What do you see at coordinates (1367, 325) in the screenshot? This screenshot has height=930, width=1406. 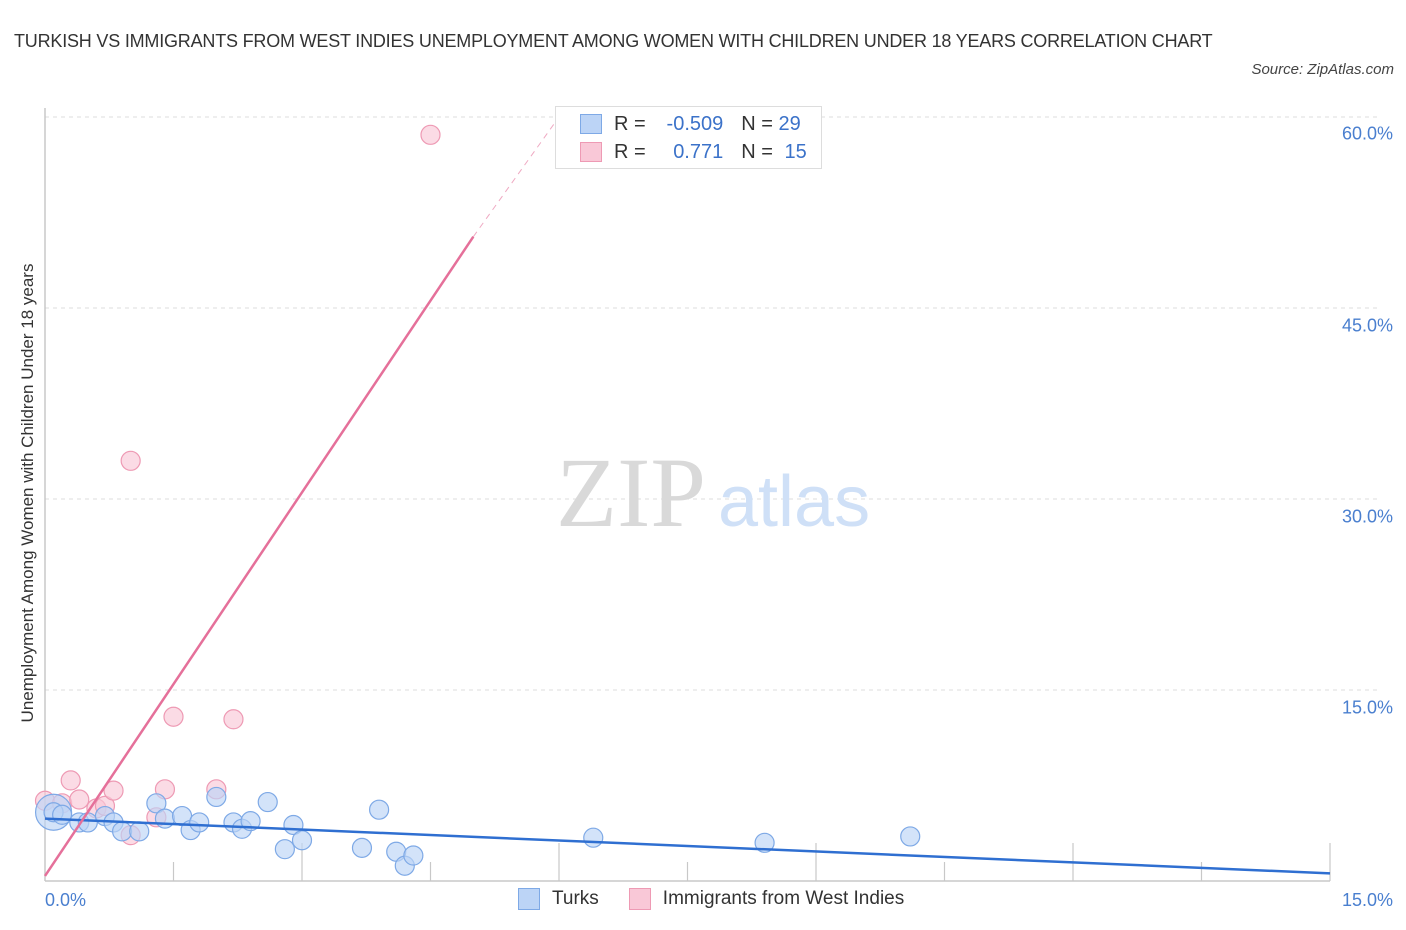 I see `y-tick-45: 45.0%` at bounding box center [1367, 325].